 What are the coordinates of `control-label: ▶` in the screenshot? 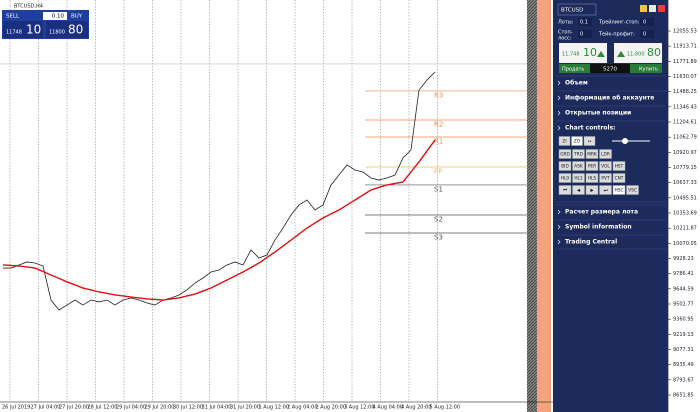 It's located at (592, 191).